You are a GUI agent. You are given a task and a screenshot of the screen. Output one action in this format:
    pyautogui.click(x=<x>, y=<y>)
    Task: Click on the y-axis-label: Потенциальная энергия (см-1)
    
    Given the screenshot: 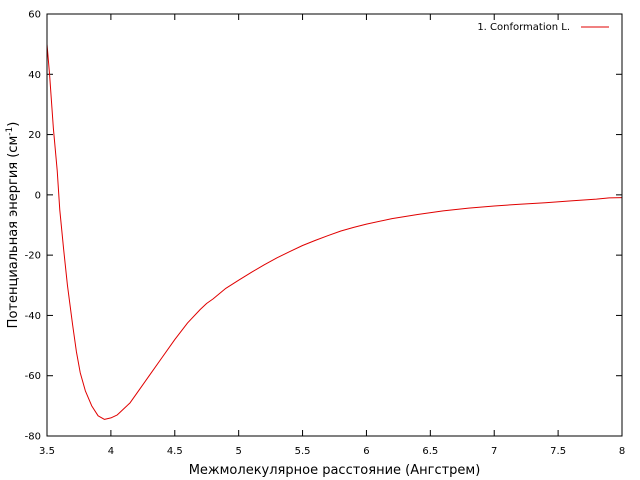 What is the action you would take?
    pyautogui.click(x=13, y=225)
    